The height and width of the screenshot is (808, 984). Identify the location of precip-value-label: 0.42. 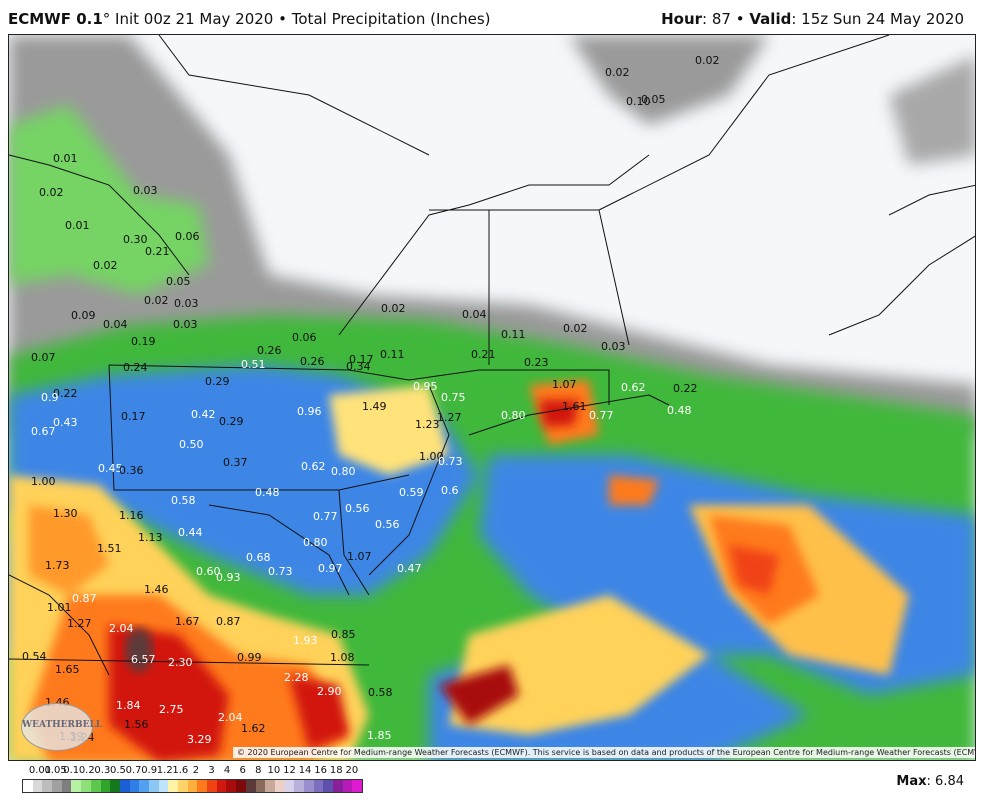
(203, 414).